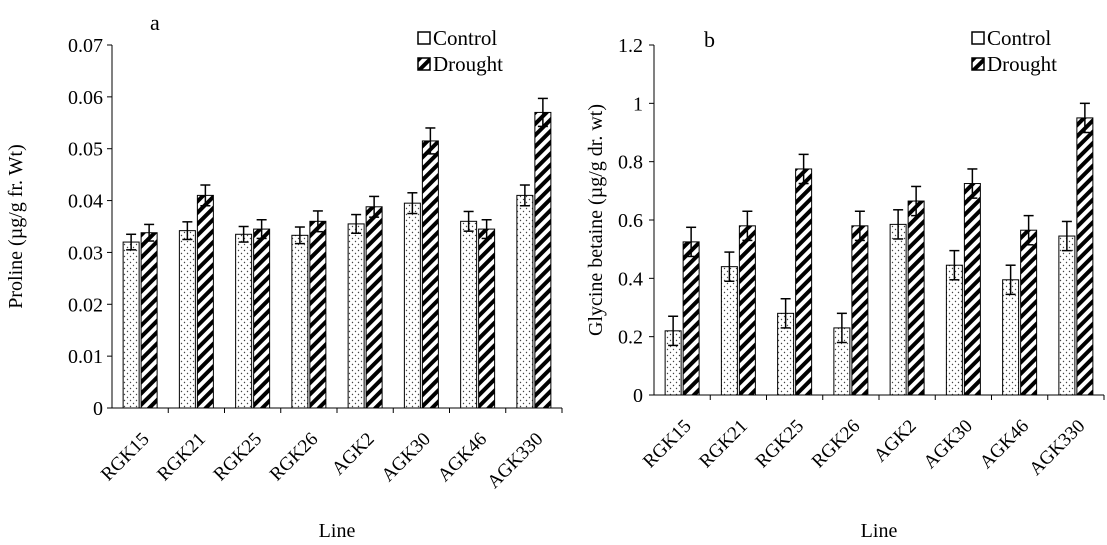 The width and height of the screenshot is (1107, 545). Describe the element at coordinates (155, 22) in the screenshot. I see `panel-label: a` at that location.